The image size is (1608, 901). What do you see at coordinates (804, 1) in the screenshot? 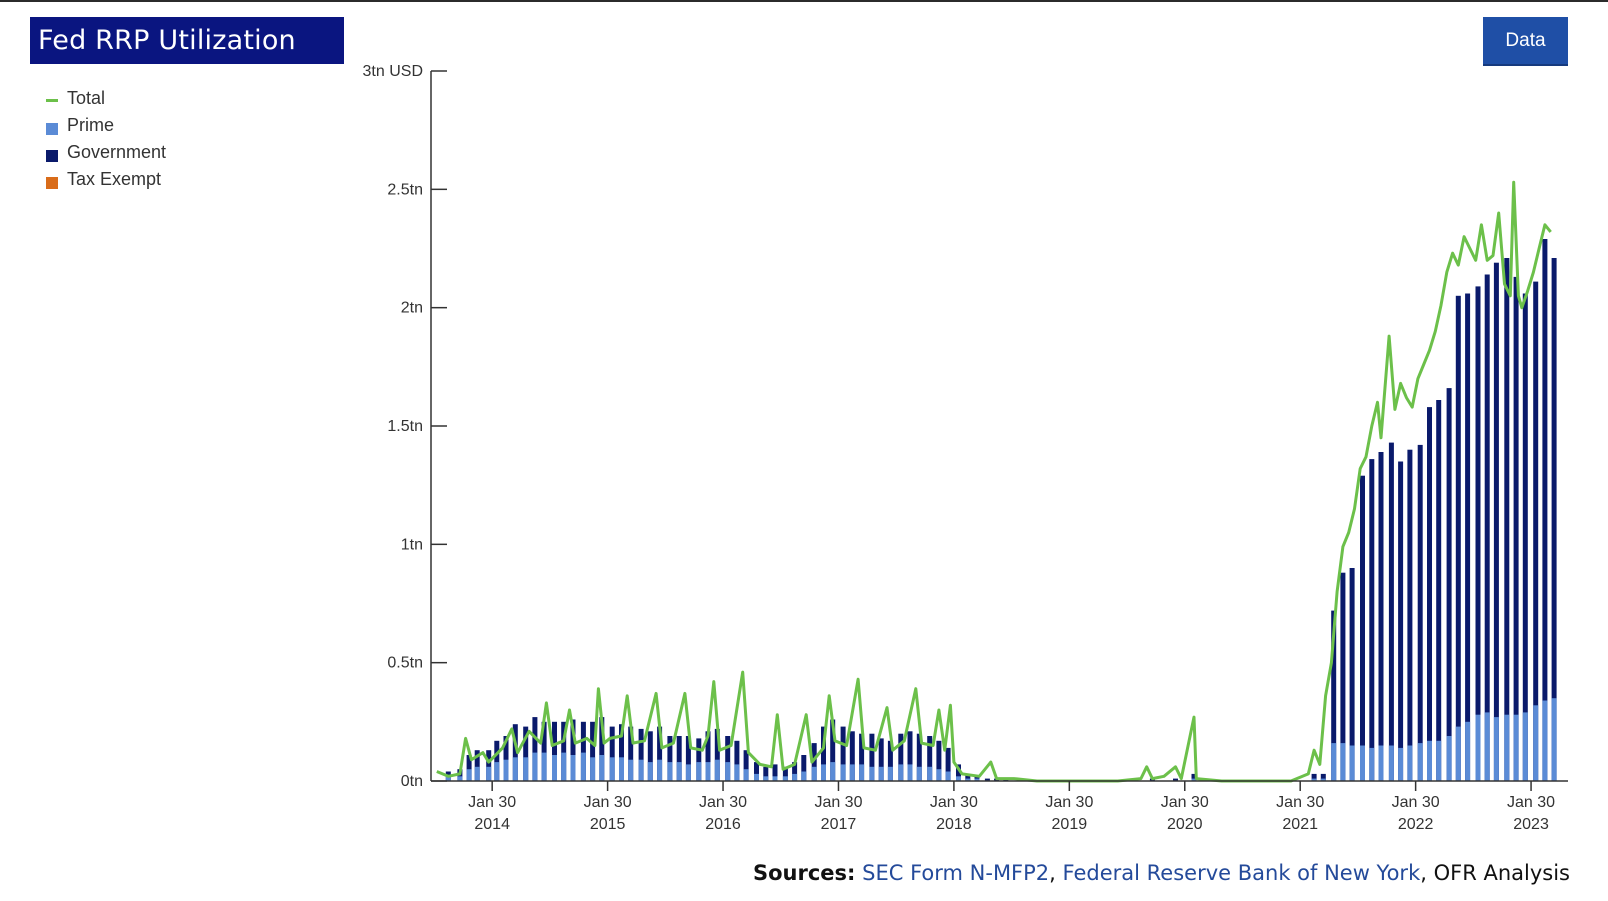
I see `top-border-line` at bounding box center [804, 1].